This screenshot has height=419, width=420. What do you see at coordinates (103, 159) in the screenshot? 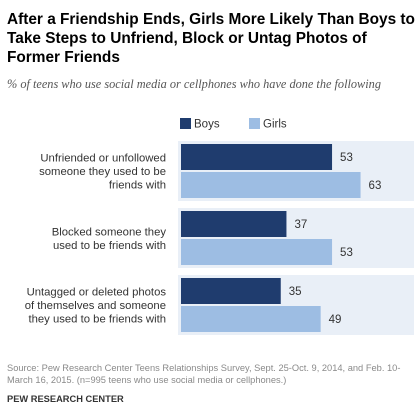
I see `category-label-line: Unfriended or unfollowed` at bounding box center [103, 159].